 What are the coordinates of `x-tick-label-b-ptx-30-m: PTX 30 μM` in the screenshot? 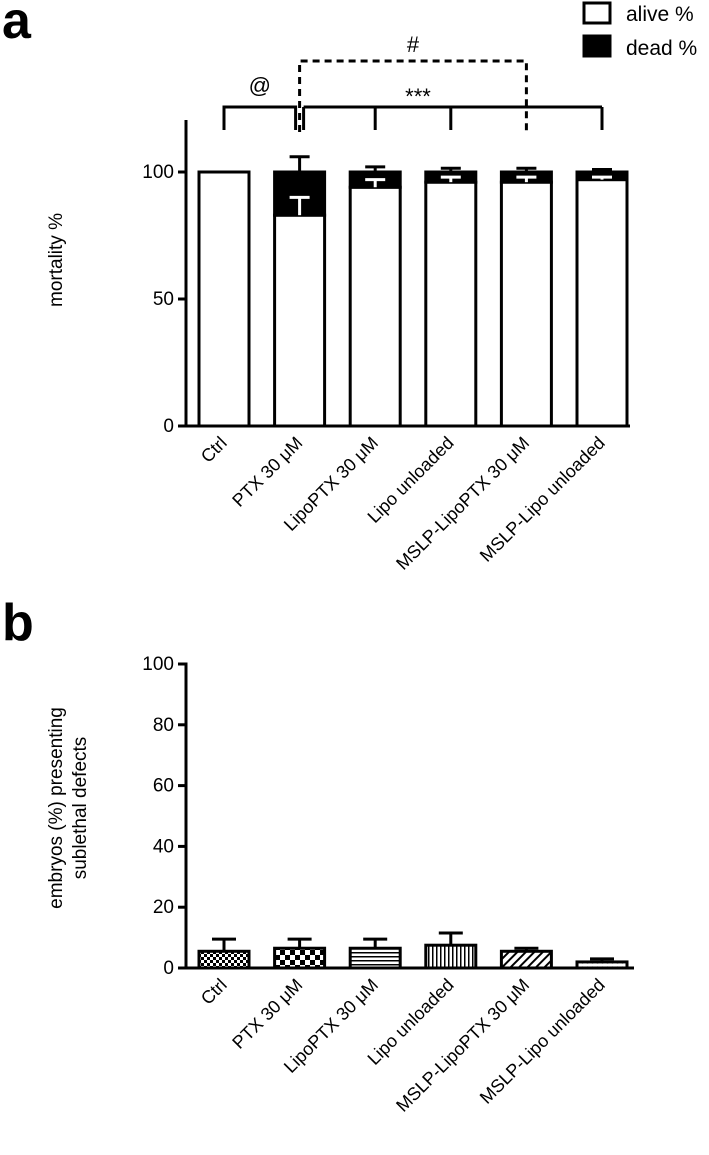 It's located at (267, 1014).